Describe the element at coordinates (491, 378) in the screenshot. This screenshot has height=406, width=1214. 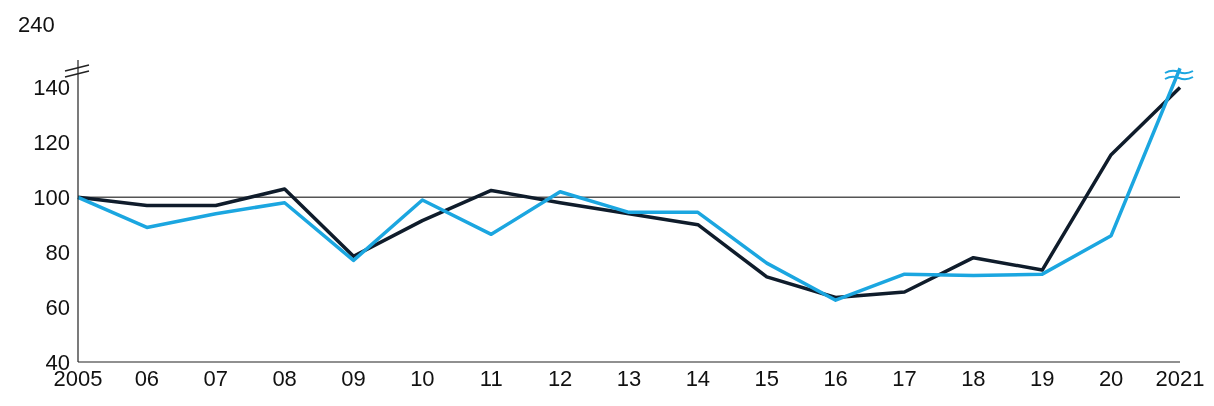
I see `x-tick-label: 11` at that location.